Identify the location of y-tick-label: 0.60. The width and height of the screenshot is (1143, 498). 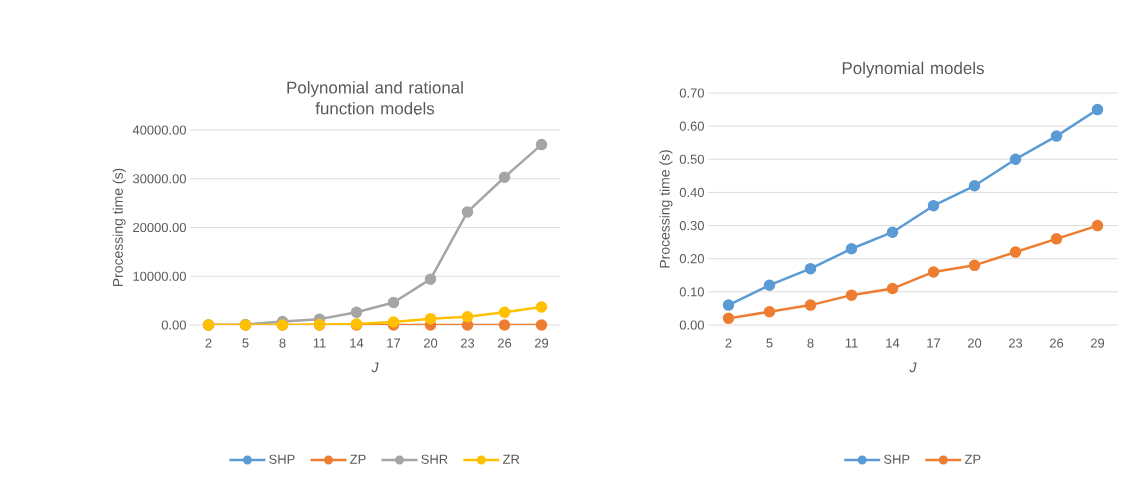
(691, 126).